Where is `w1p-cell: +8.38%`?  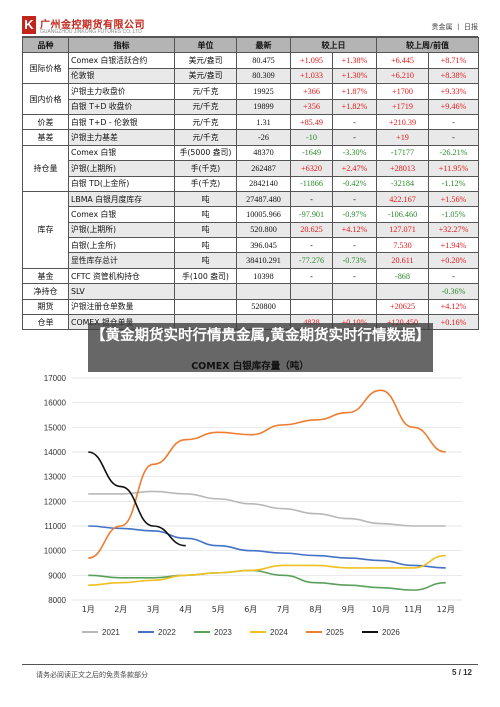
w1p-cell: +8.38% is located at coordinates (453, 76).